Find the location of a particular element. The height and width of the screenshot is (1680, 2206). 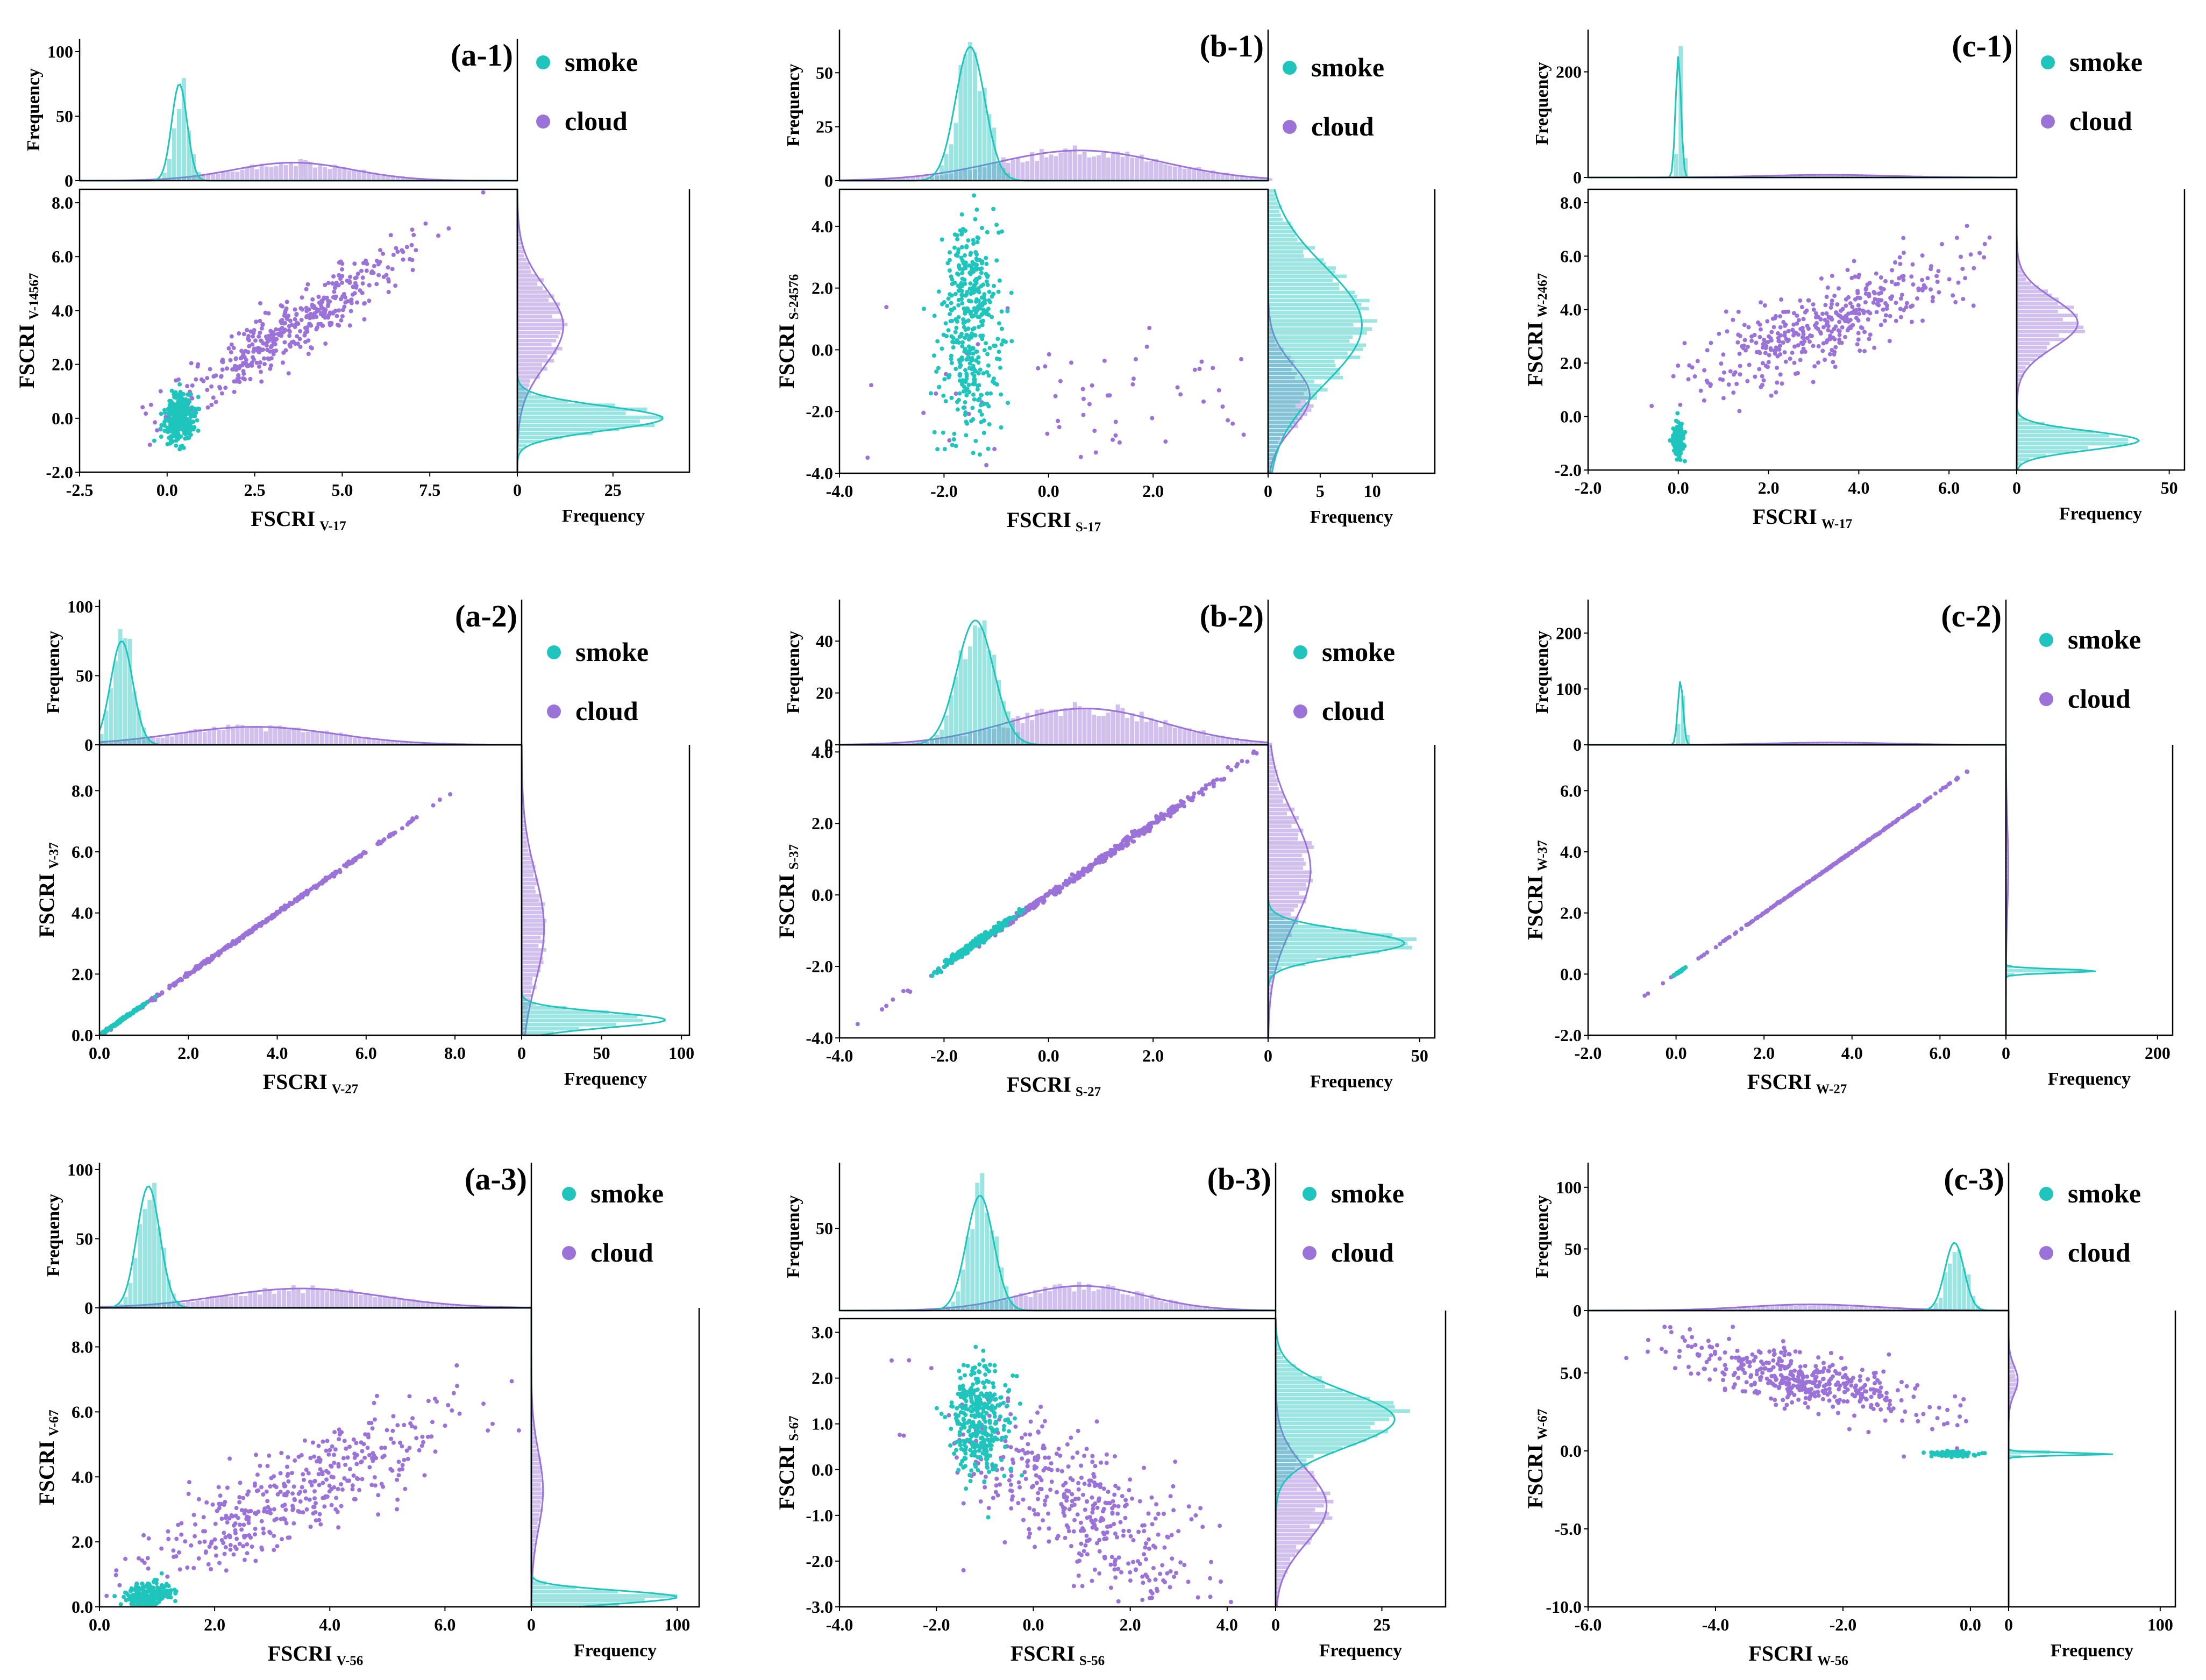

scatter-xtick: 4.0 is located at coordinates (1858, 488).